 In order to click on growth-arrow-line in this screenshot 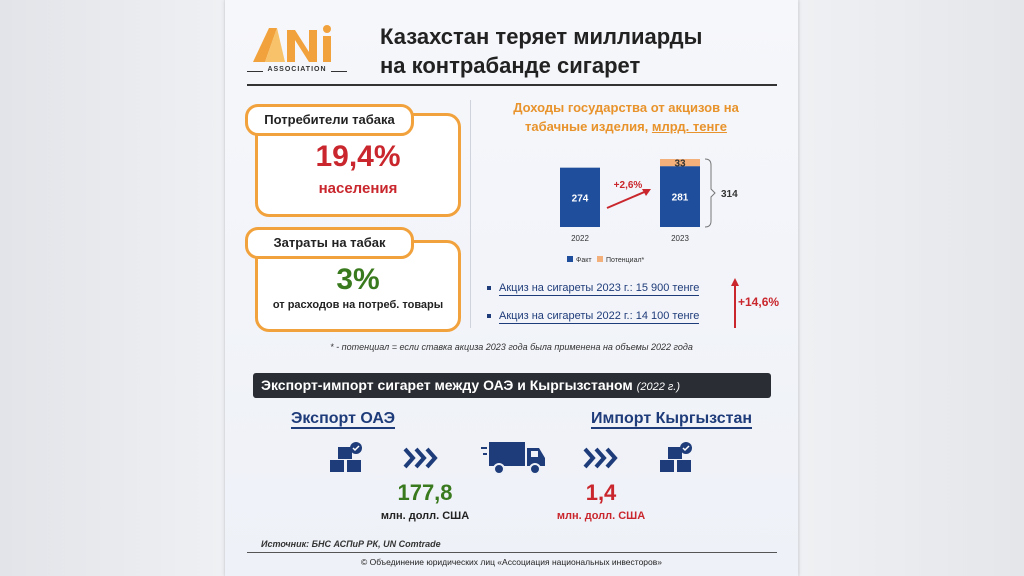, I will do `click(628, 199)`.